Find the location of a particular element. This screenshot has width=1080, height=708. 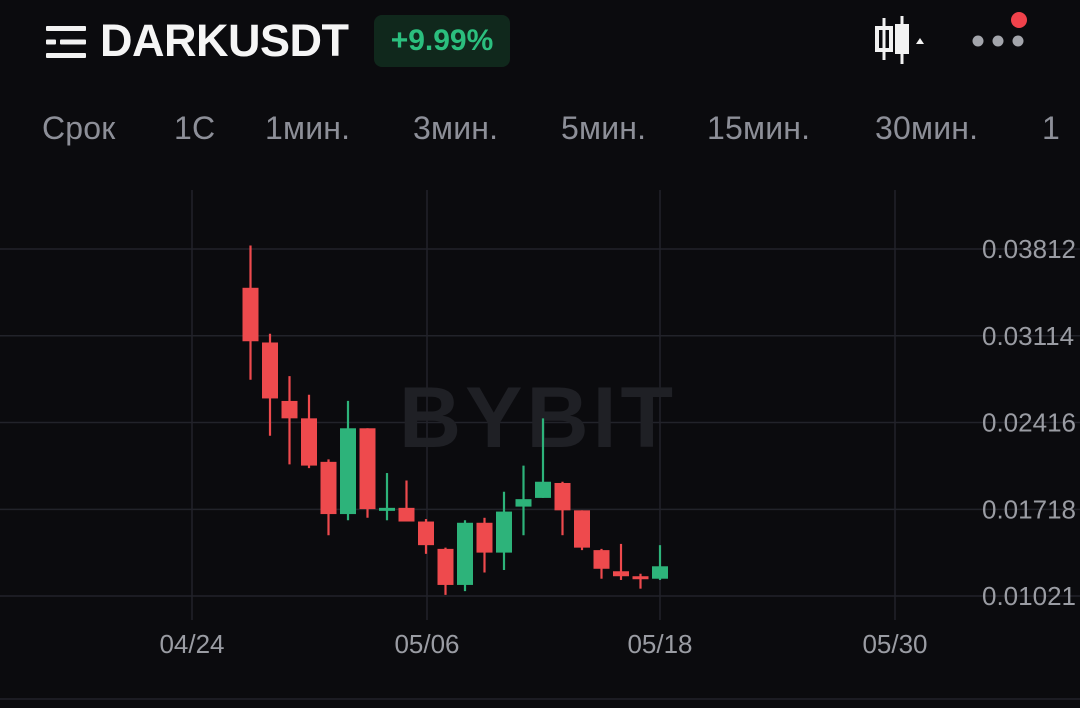

tab-5min: 5мин. is located at coordinates (604, 128).